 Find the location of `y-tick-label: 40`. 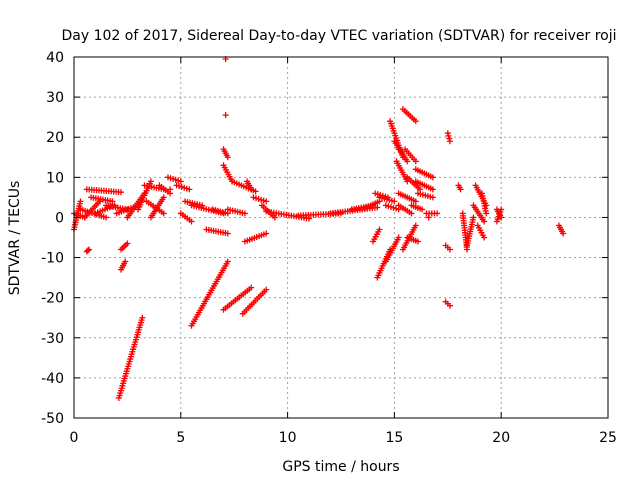

y-tick-label: 40 is located at coordinates (55, 58).